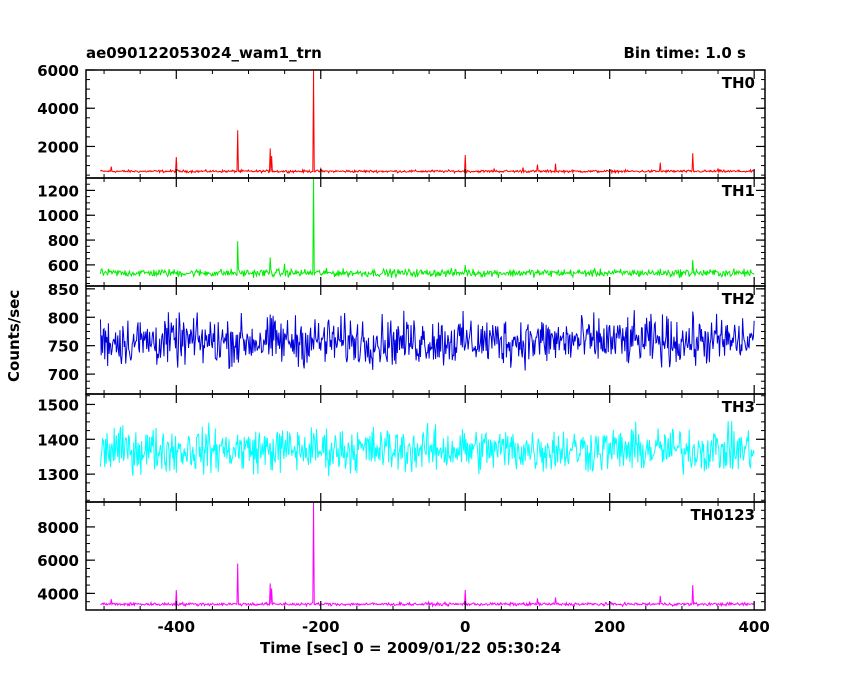  I want to click on panel-label-th0: TH0, so click(738, 83).